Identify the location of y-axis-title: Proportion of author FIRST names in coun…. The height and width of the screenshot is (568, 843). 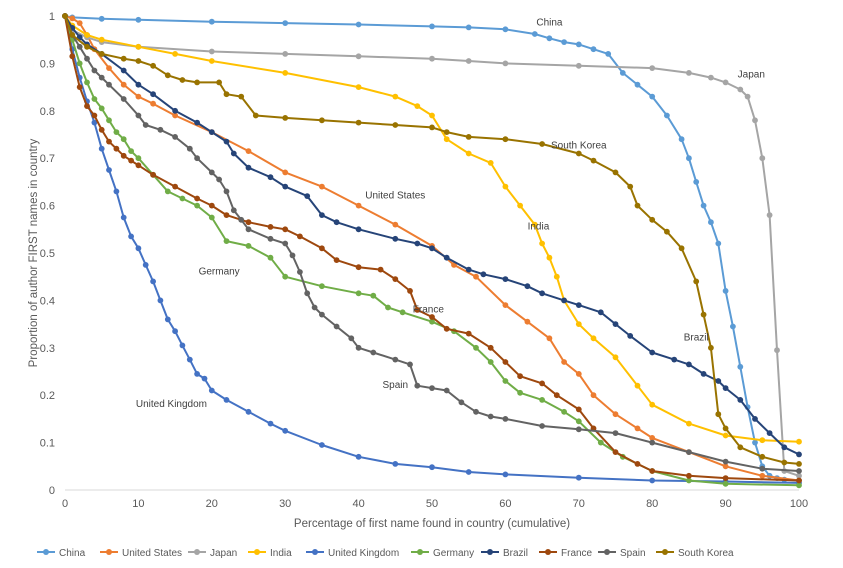
(34, 252).